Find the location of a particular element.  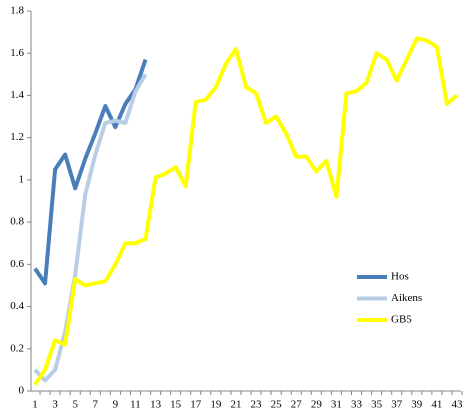

legend-label: Aikens is located at coordinates (406, 298).